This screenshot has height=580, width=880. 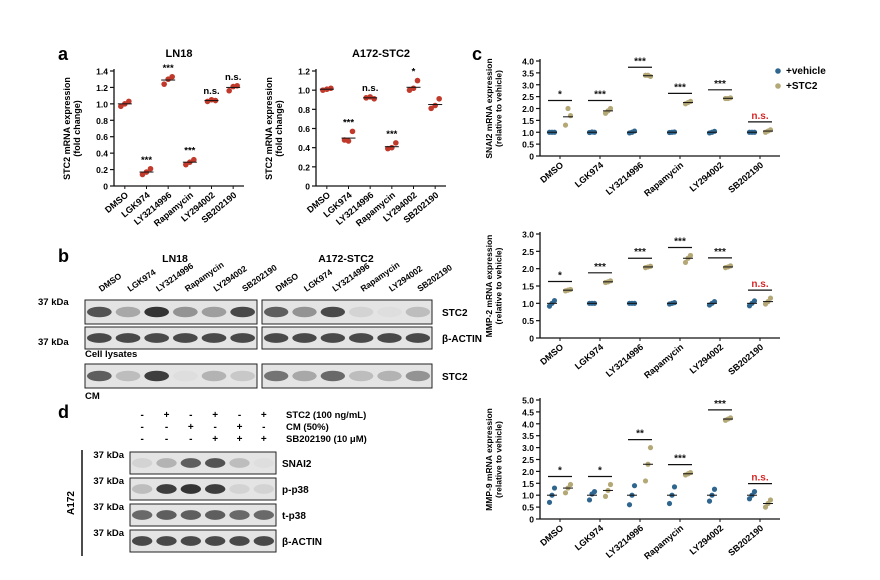 I want to click on blot-row-label: p-p38, so click(x=295, y=490).